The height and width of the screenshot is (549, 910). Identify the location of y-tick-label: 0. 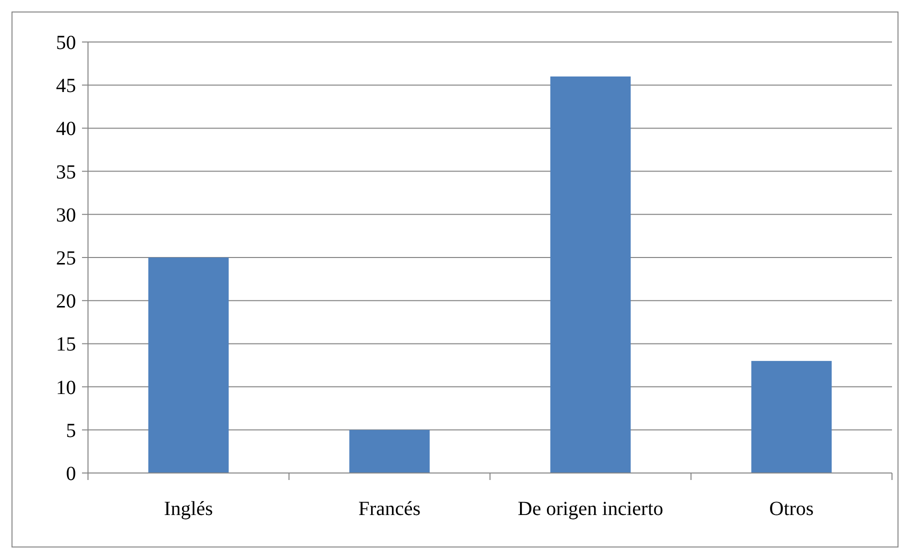
(71, 474).